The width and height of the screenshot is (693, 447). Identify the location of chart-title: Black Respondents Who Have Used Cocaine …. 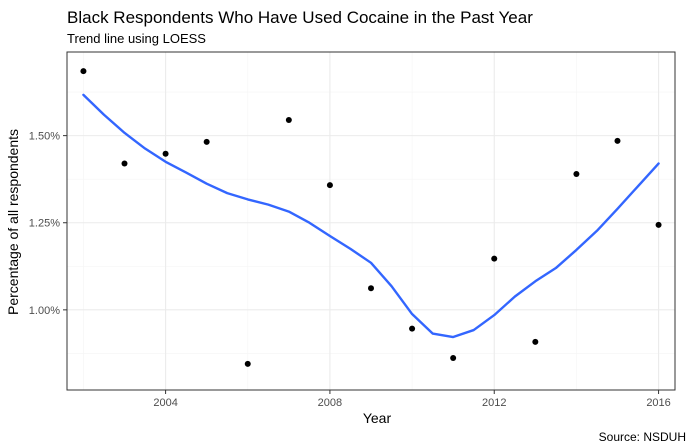
(300, 17).